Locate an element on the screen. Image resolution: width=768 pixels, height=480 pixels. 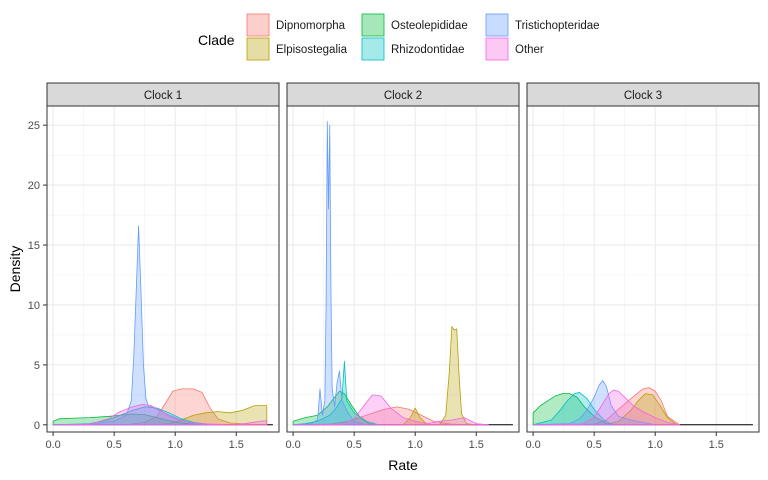
legend-key-dipnomorpha is located at coordinates (258, 25).